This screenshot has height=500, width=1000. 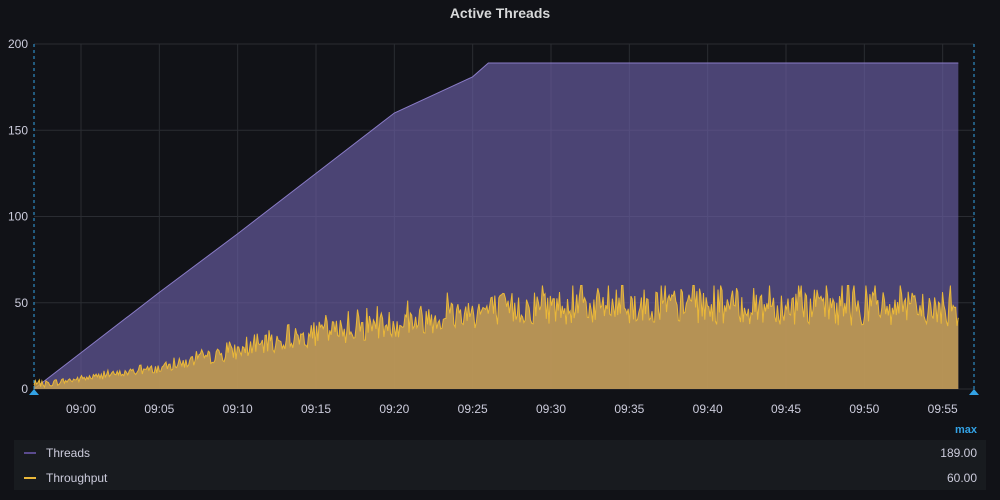 What do you see at coordinates (943, 409) in the screenshot?
I see `x-tick-label: 09:55` at bounding box center [943, 409].